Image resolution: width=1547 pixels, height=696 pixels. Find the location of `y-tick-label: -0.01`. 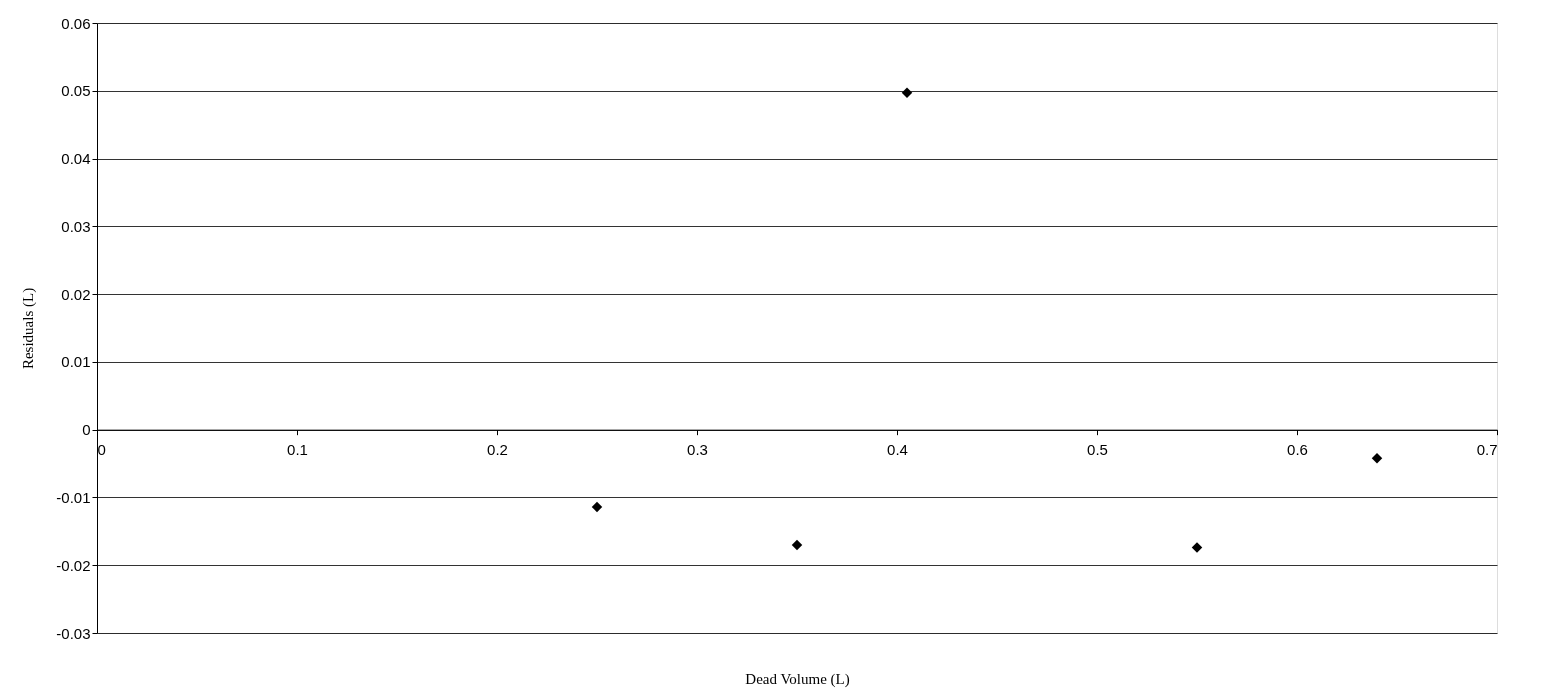

y-tick-label: -0.01 is located at coordinates (73, 497).